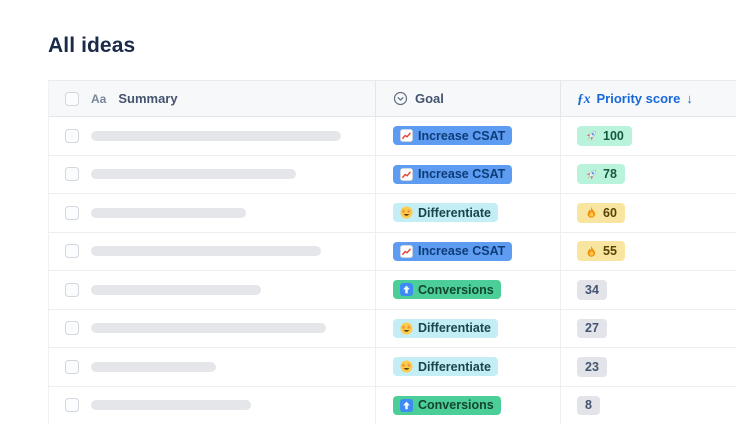 This screenshot has width=736, height=424. I want to click on summary-column-label: Summary, so click(148, 98).